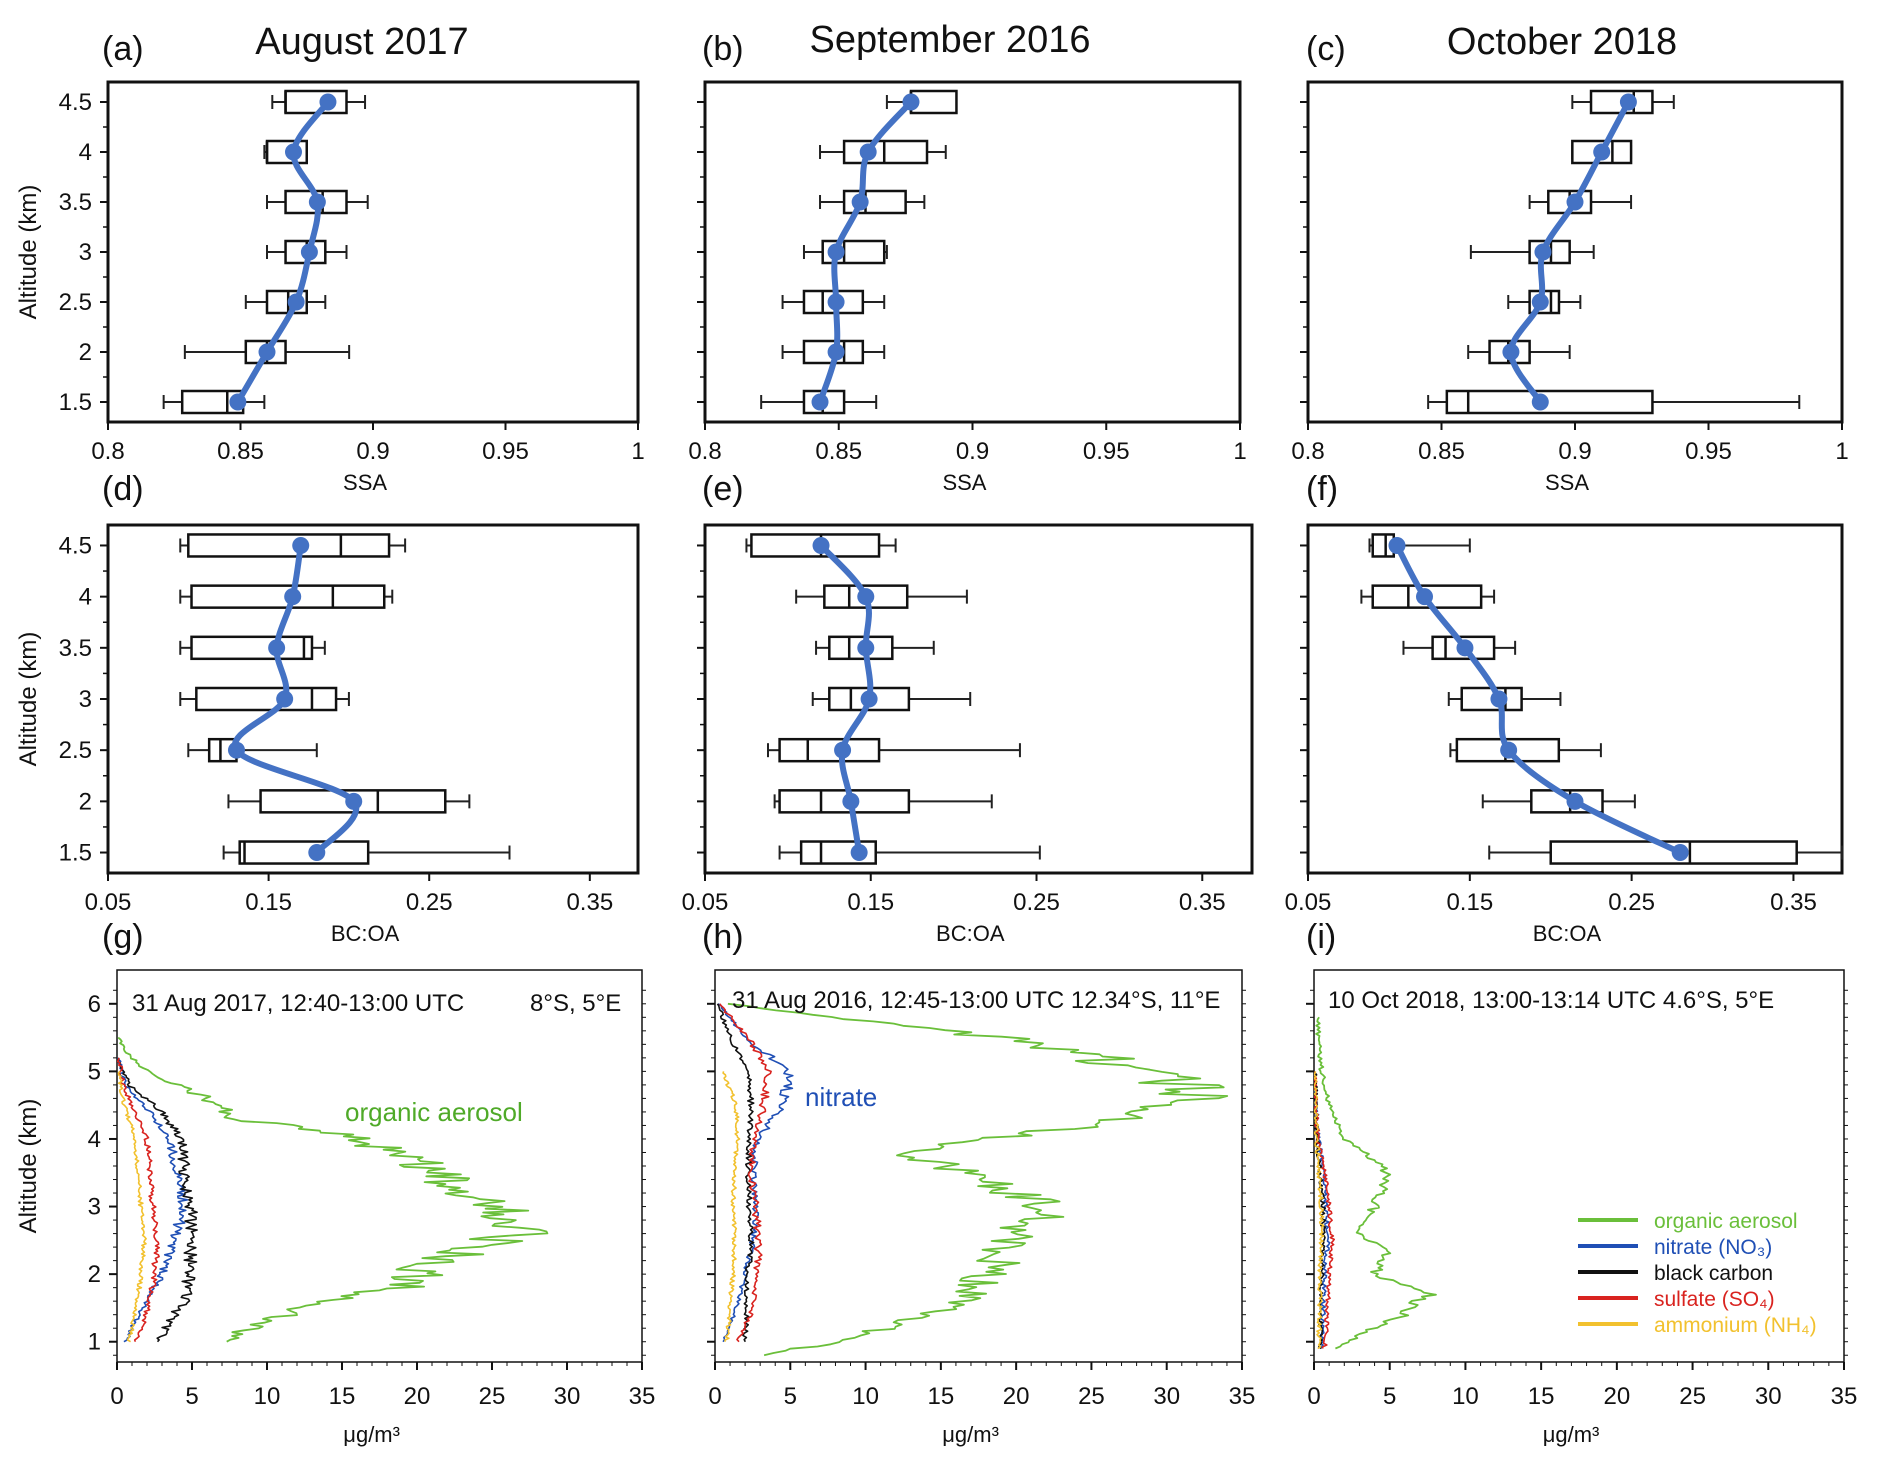 The image size is (1883, 1464). I want to click on y-tick-label: 1, so click(94, 1342).